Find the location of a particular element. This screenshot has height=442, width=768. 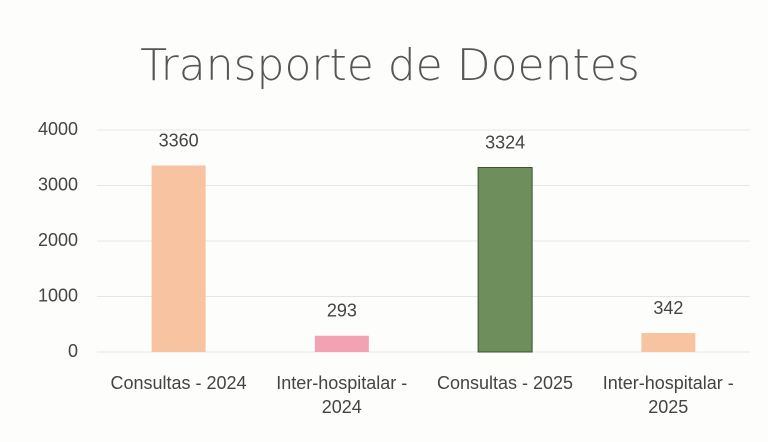

y-tick-label: 2000 is located at coordinates (58, 240).